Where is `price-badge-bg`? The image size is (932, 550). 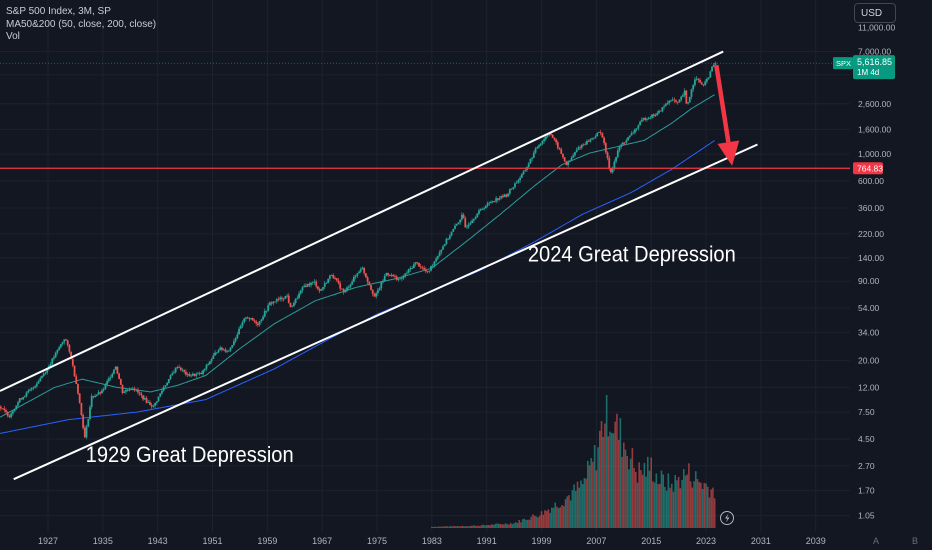 price-badge-bg is located at coordinates (874, 67).